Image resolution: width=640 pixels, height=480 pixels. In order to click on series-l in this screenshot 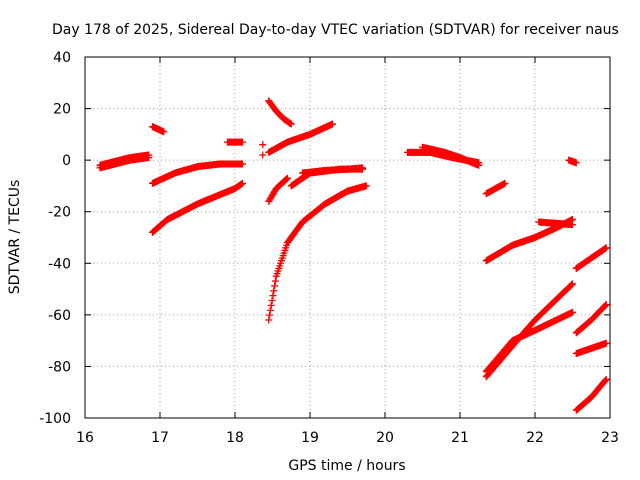, I will do `click(332, 170)`.